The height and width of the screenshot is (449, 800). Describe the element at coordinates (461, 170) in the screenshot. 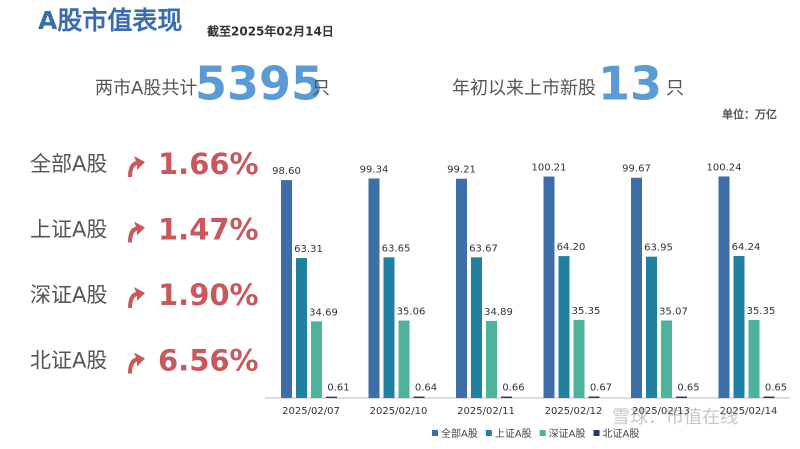

I see `value-label: 99.21` at that location.